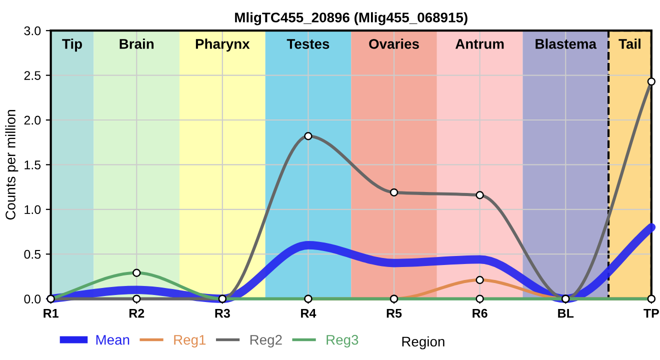 The image size is (660, 360). Describe the element at coordinates (479, 44) in the screenshot. I see `band-label: Antrum` at that location.